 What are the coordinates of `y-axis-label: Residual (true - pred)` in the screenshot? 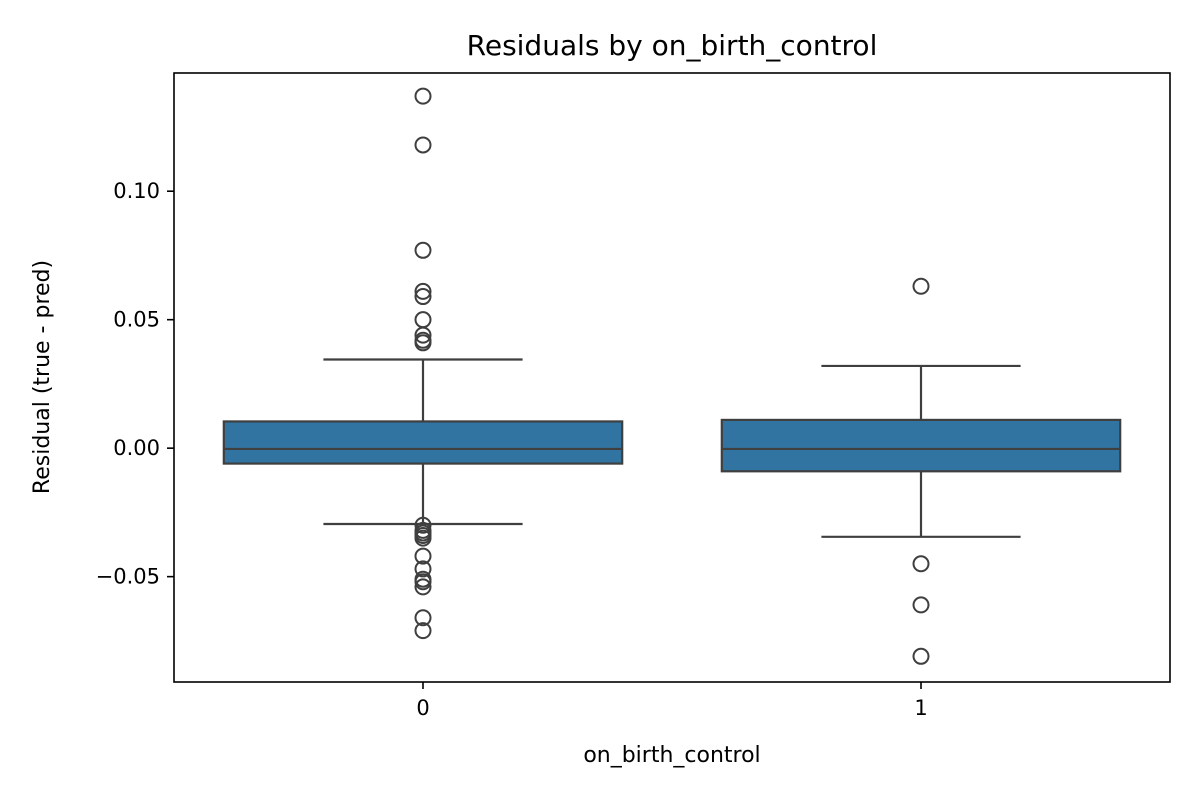 It's located at (42, 377).